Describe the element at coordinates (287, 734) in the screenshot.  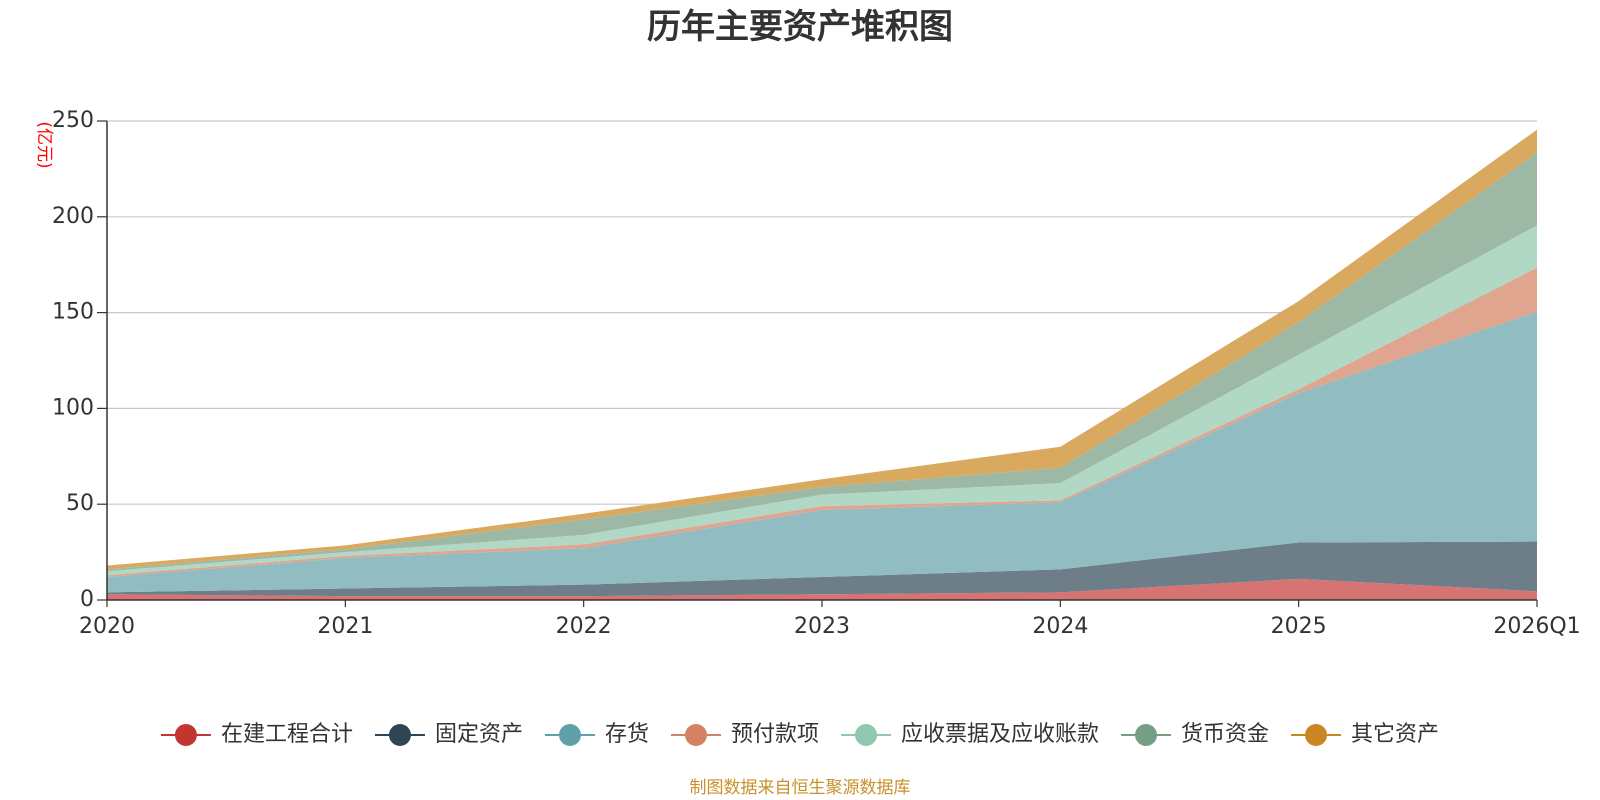
I see `legend-label: 在建工程合计` at that location.